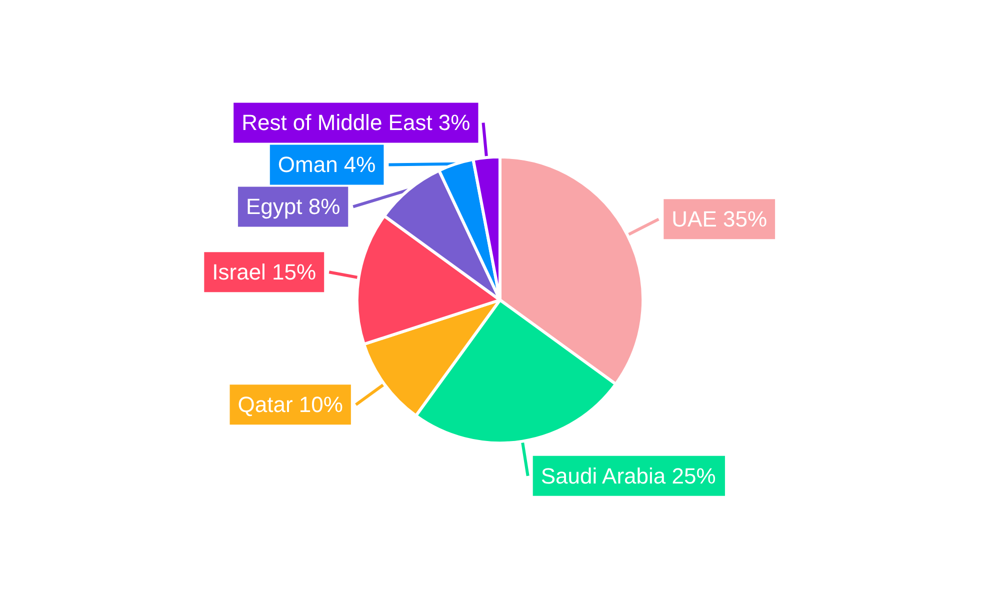 Image resolution: width=1000 pixels, height=600 pixels. Describe the element at coordinates (628, 475) in the screenshot. I see `slice-label: Saudi Arabia 25%` at that location.